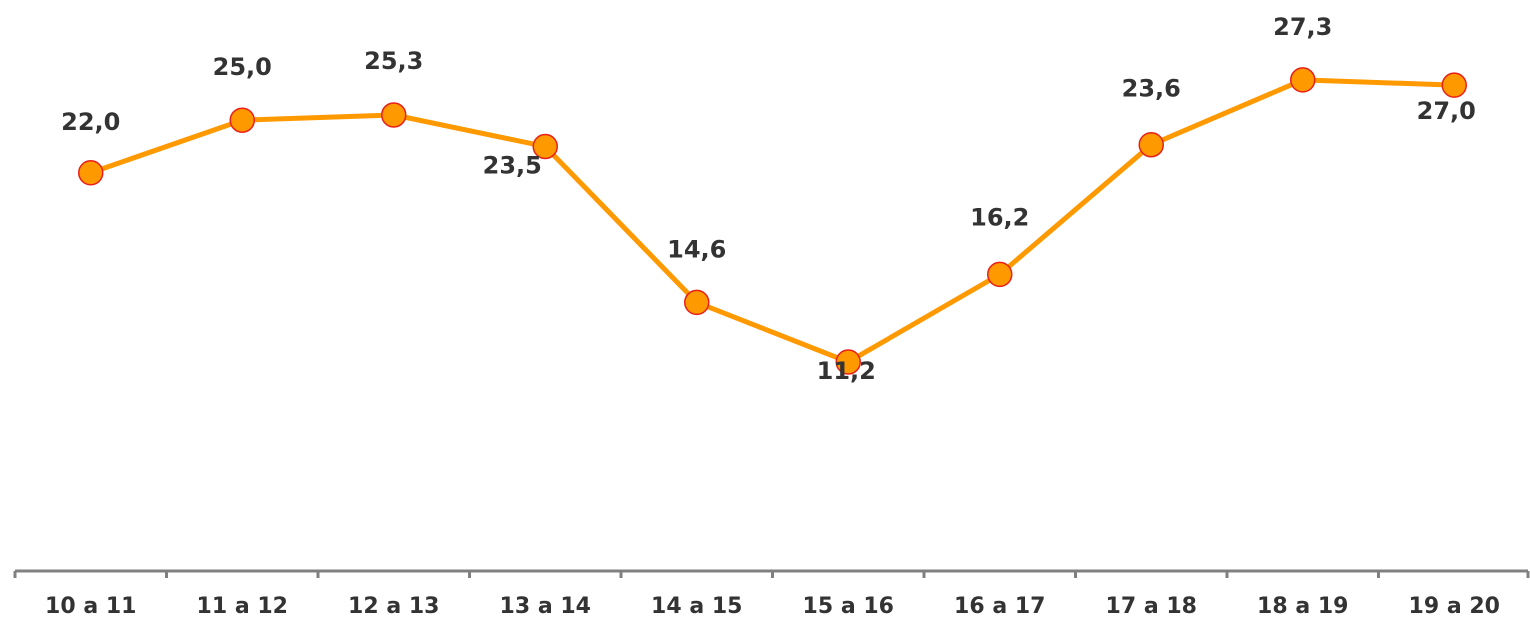  Describe the element at coordinates (1302, 27) in the screenshot. I see `value-label: 27,3` at that location.